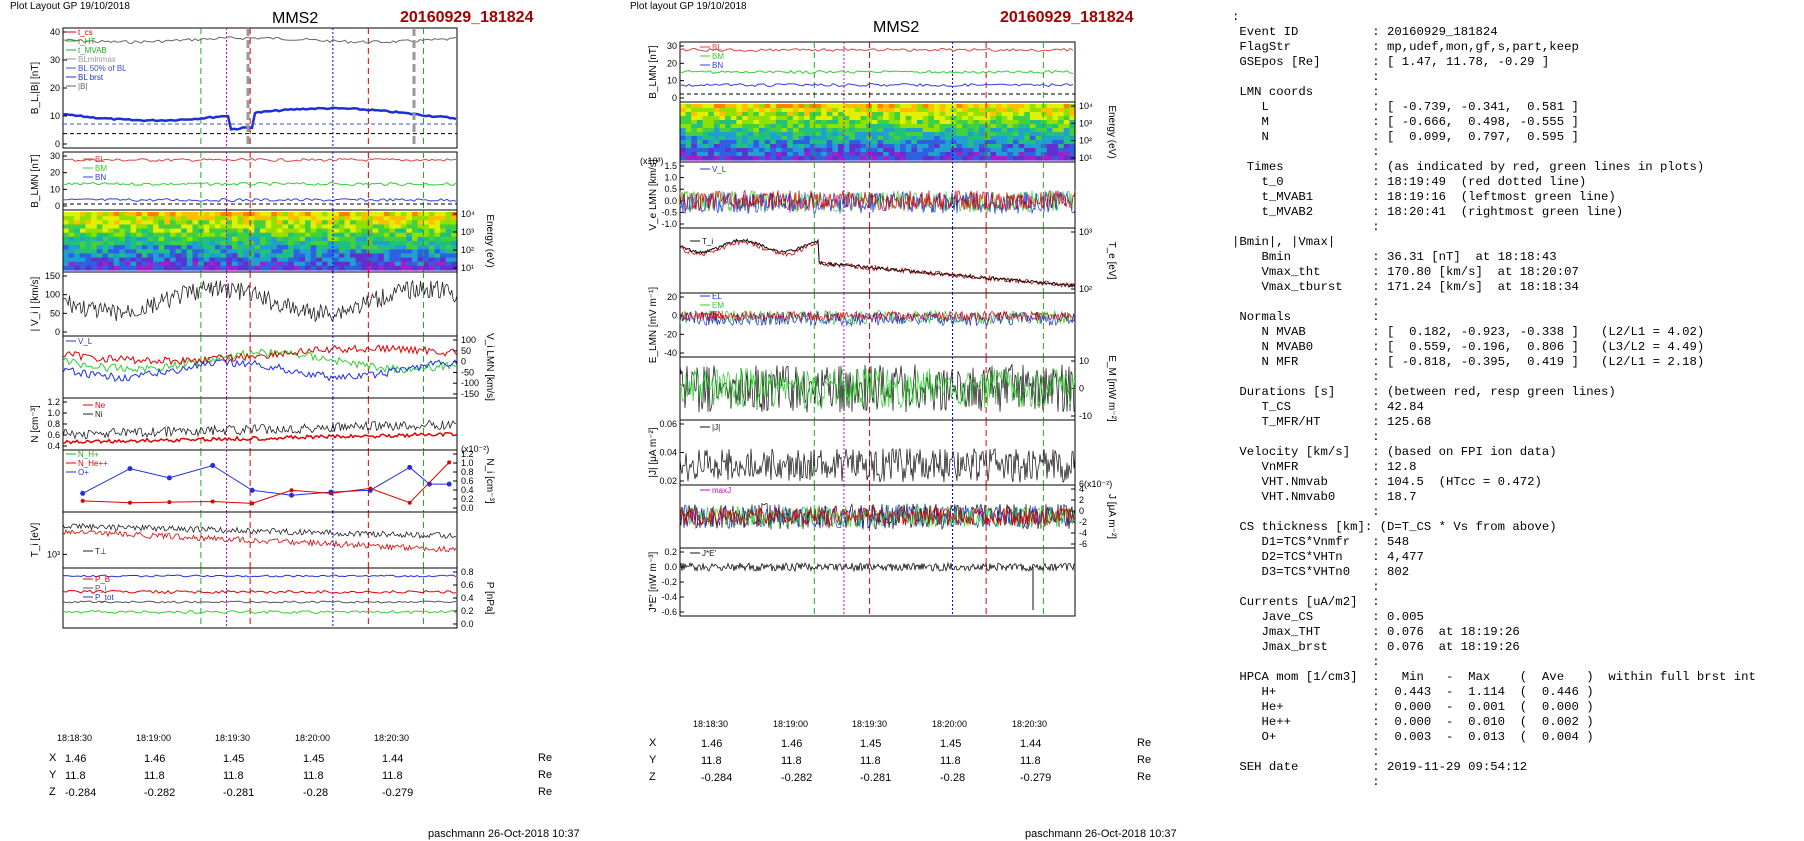 The width and height of the screenshot is (1804, 841). Describe the element at coordinates (466, 351) in the screenshot. I see `y-tick-label: 50` at that location.